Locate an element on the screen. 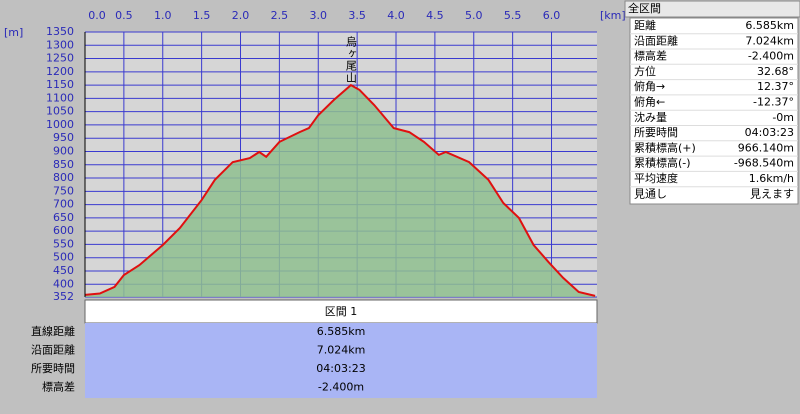 Image resolution: width=800 pixels, height=414 pixels. summary-value: 04:03:23 is located at coordinates (769, 132).